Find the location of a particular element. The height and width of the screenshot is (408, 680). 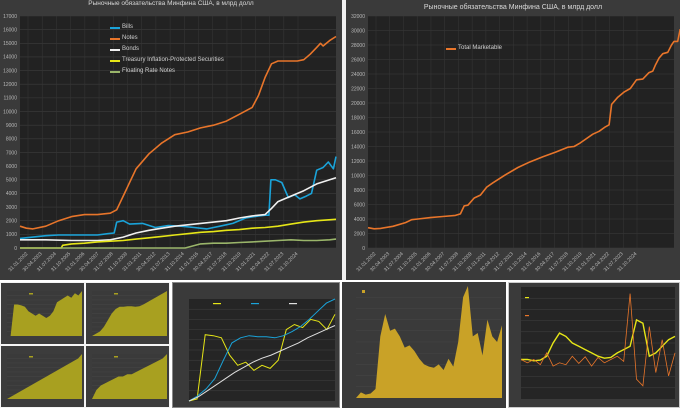

legend-item: Treasury Inflation-Protected Securities is located at coordinates (167, 60).